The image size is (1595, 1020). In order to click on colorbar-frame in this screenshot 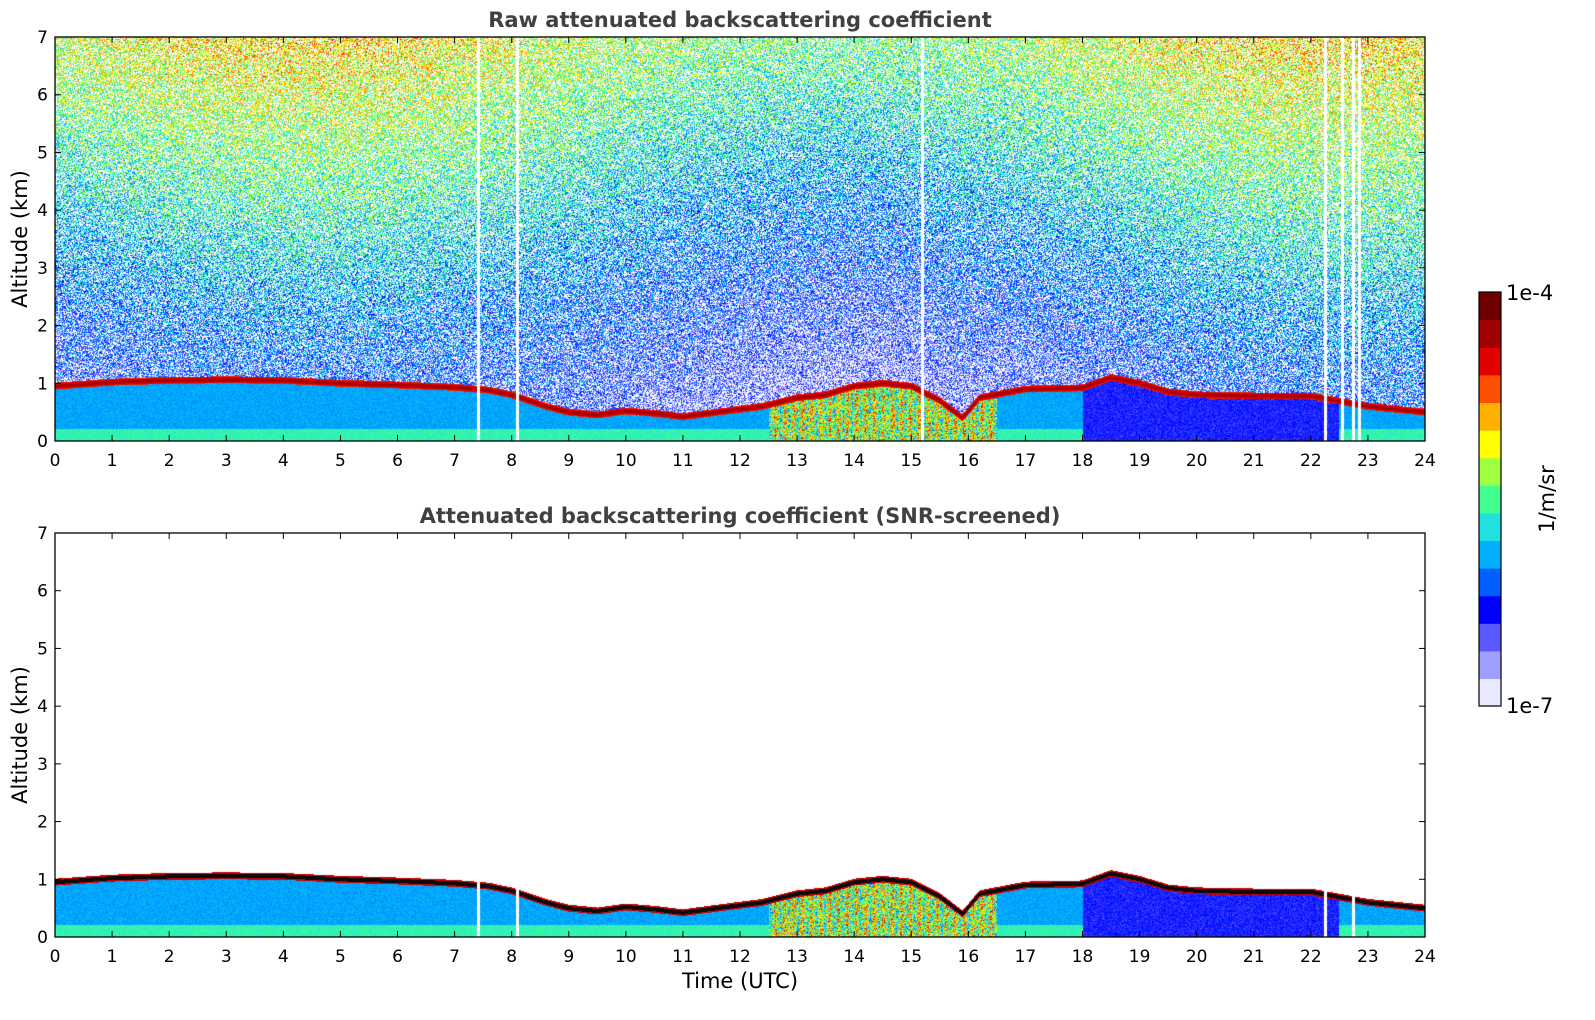, I will do `click(1490, 499)`.